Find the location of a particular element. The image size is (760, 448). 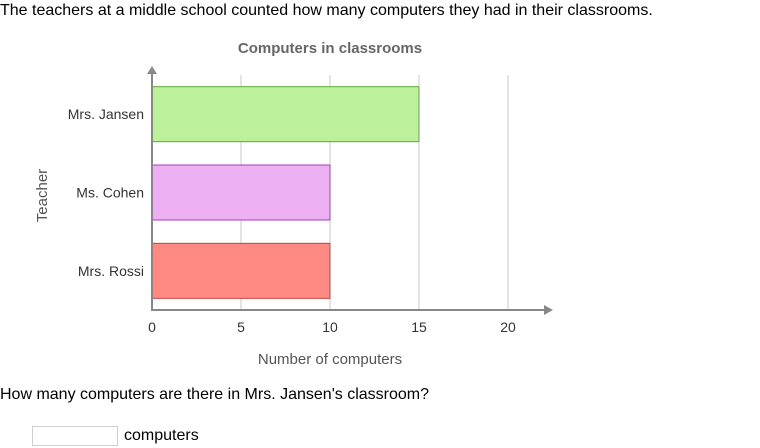

answer-unit-label: computers is located at coordinates (161, 435).